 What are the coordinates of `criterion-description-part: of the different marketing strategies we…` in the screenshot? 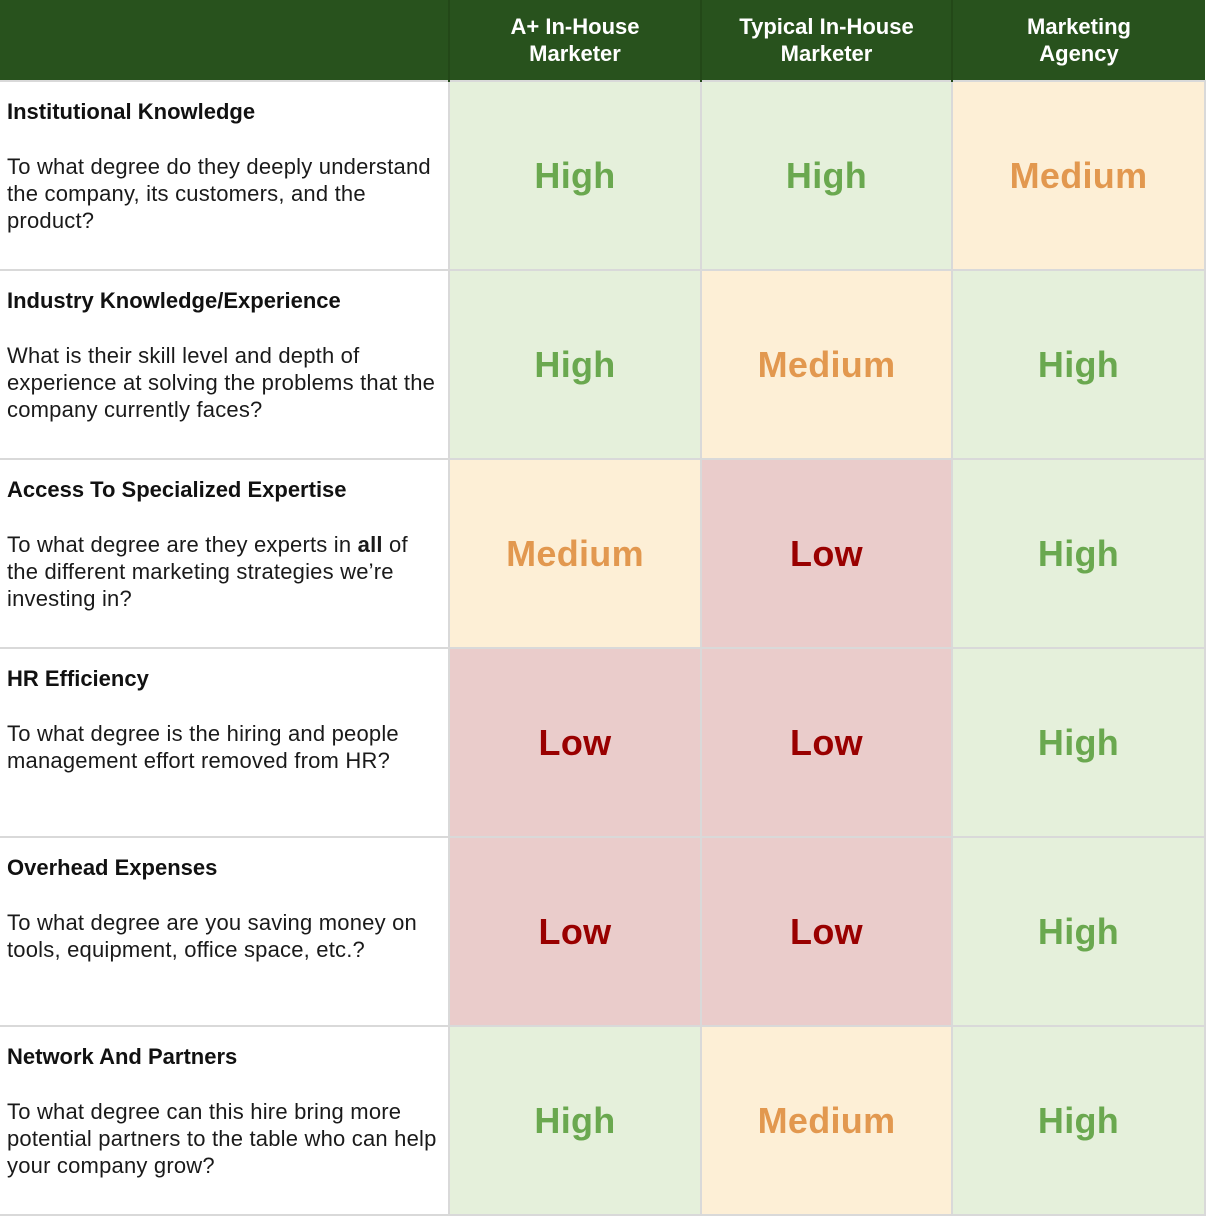 It's located at (207, 571).